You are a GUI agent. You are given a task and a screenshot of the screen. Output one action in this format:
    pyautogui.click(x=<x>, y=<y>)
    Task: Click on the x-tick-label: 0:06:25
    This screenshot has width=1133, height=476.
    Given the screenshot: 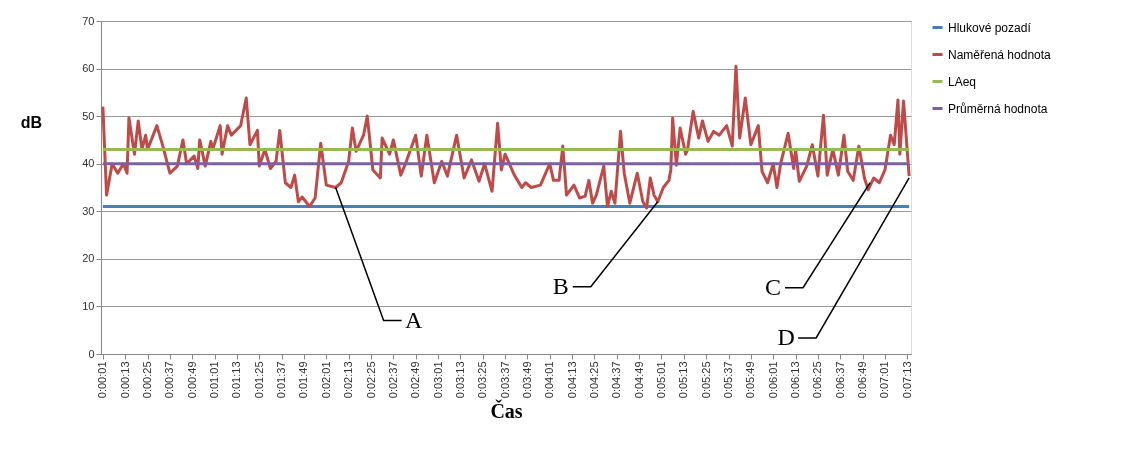 What is the action you would take?
    pyautogui.click(x=817, y=380)
    